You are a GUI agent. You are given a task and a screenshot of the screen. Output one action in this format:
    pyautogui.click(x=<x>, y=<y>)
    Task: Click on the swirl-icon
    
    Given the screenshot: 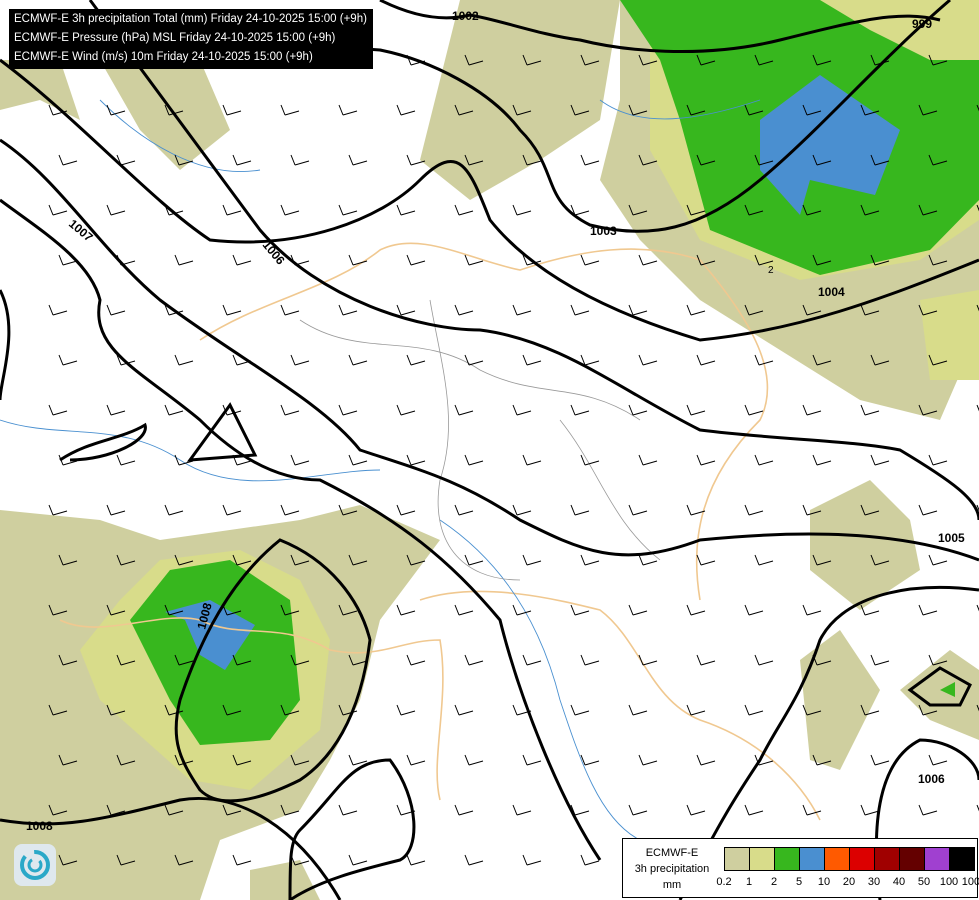 What is the action you would take?
    pyautogui.click(x=35, y=865)
    